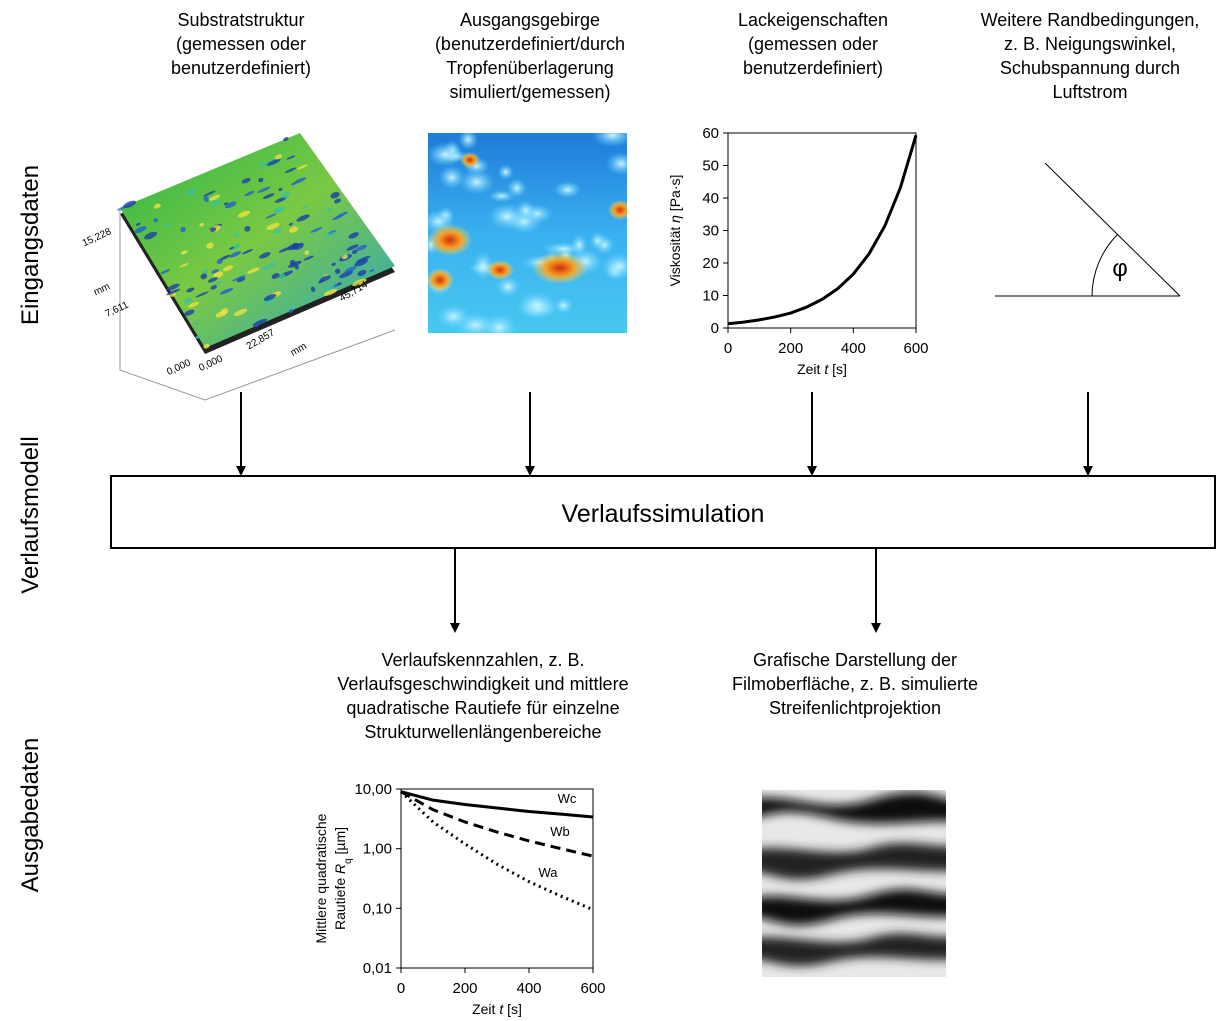 This screenshot has width=1216, height=1021. What do you see at coordinates (497, 1009) in the screenshot?
I see `axis-title: Zeit t [s]` at bounding box center [497, 1009].